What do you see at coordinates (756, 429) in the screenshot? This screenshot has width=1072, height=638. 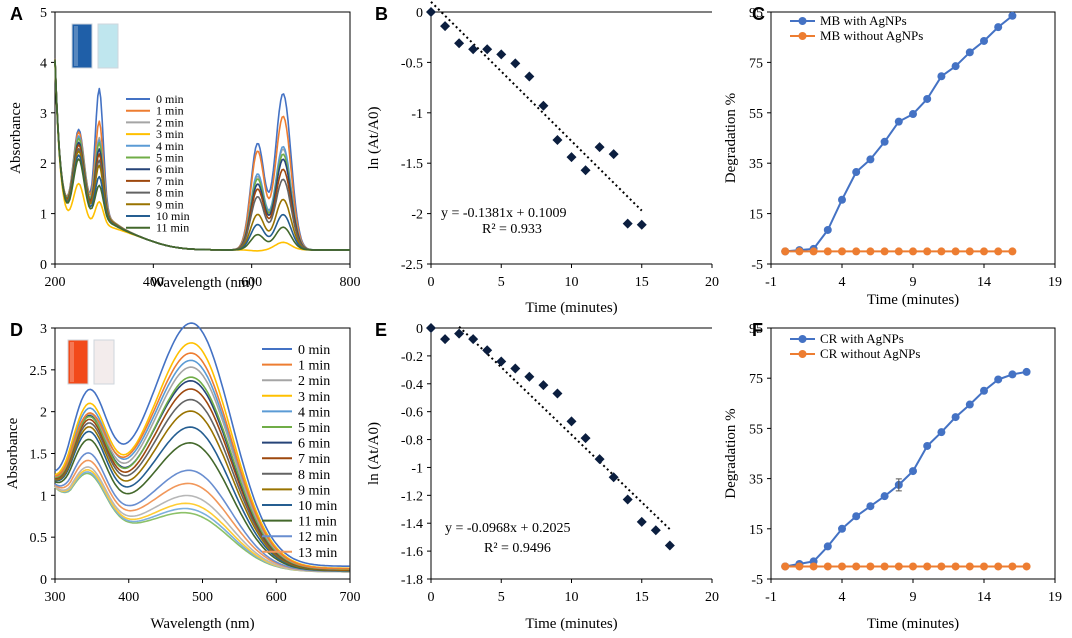 I see `y-tick-label: 55` at bounding box center [756, 429].